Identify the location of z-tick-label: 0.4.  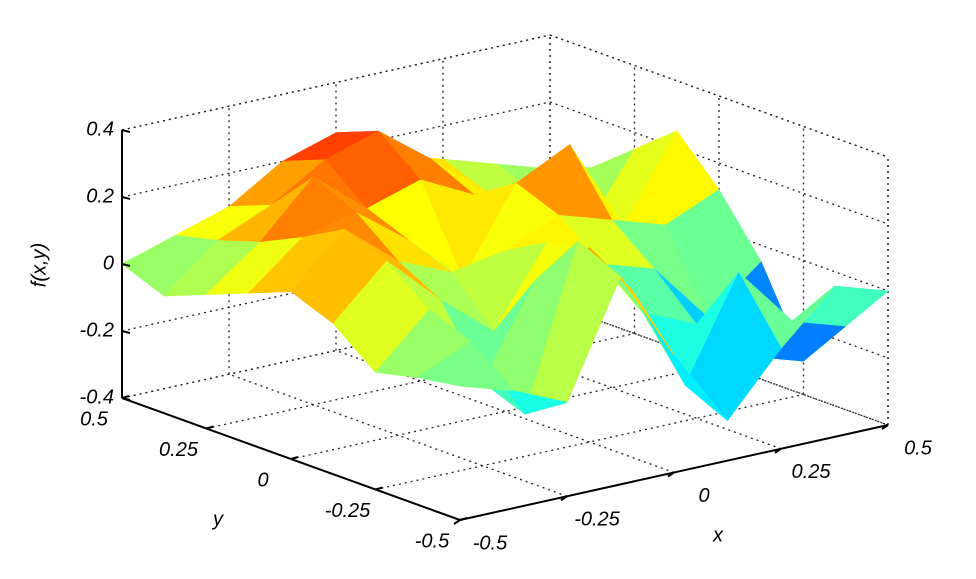
(100, 129).